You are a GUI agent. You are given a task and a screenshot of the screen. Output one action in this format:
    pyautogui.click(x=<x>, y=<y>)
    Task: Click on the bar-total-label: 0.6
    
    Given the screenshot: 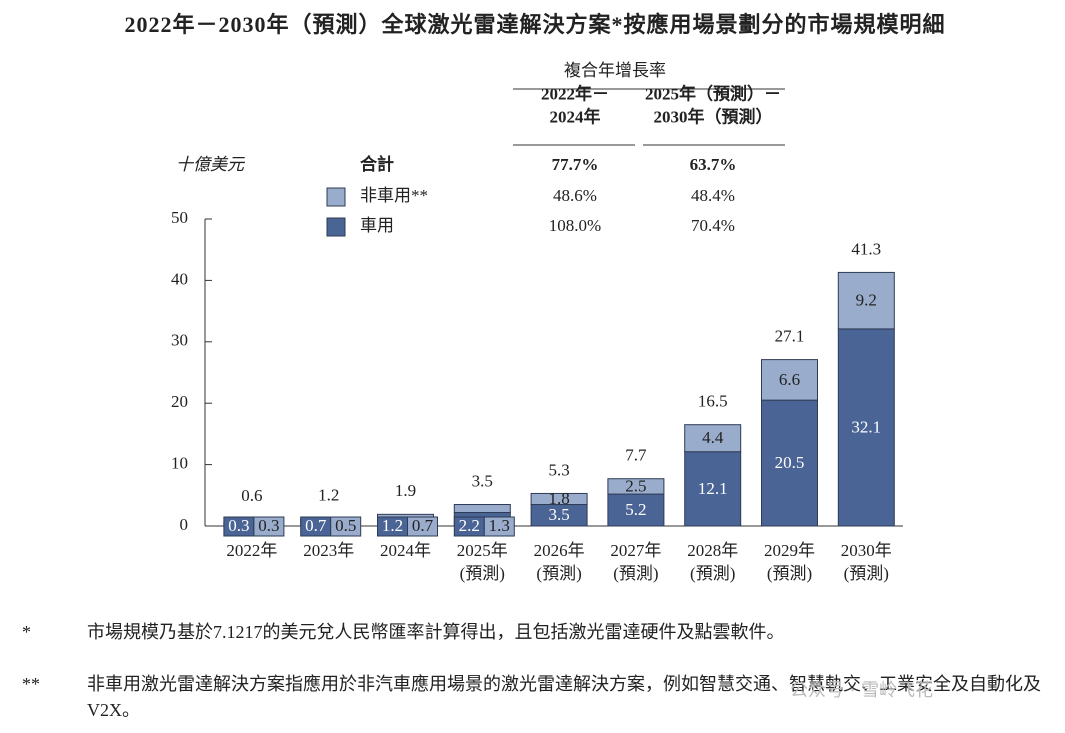 What is the action you would take?
    pyautogui.click(x=251, y=495)
    